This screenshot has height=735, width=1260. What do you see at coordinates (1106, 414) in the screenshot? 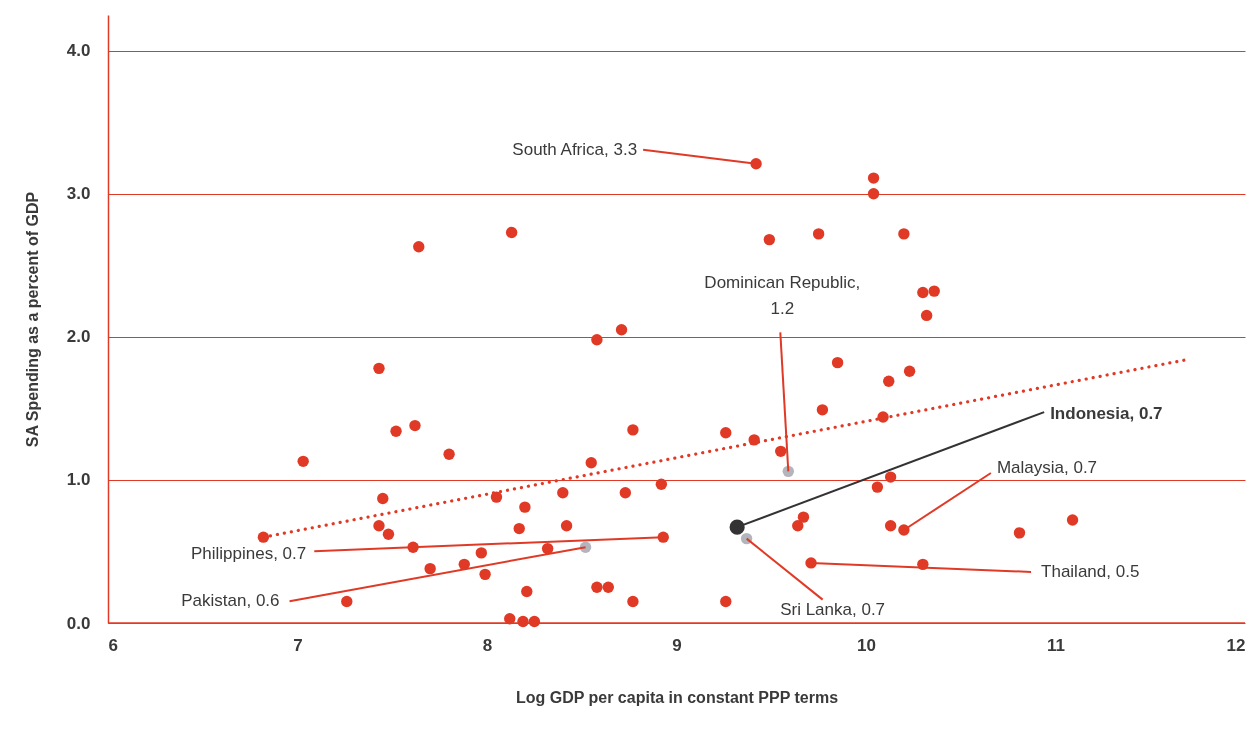
I see `annotation: Indonesia, 0.7` at bounding box center [1106, 414].